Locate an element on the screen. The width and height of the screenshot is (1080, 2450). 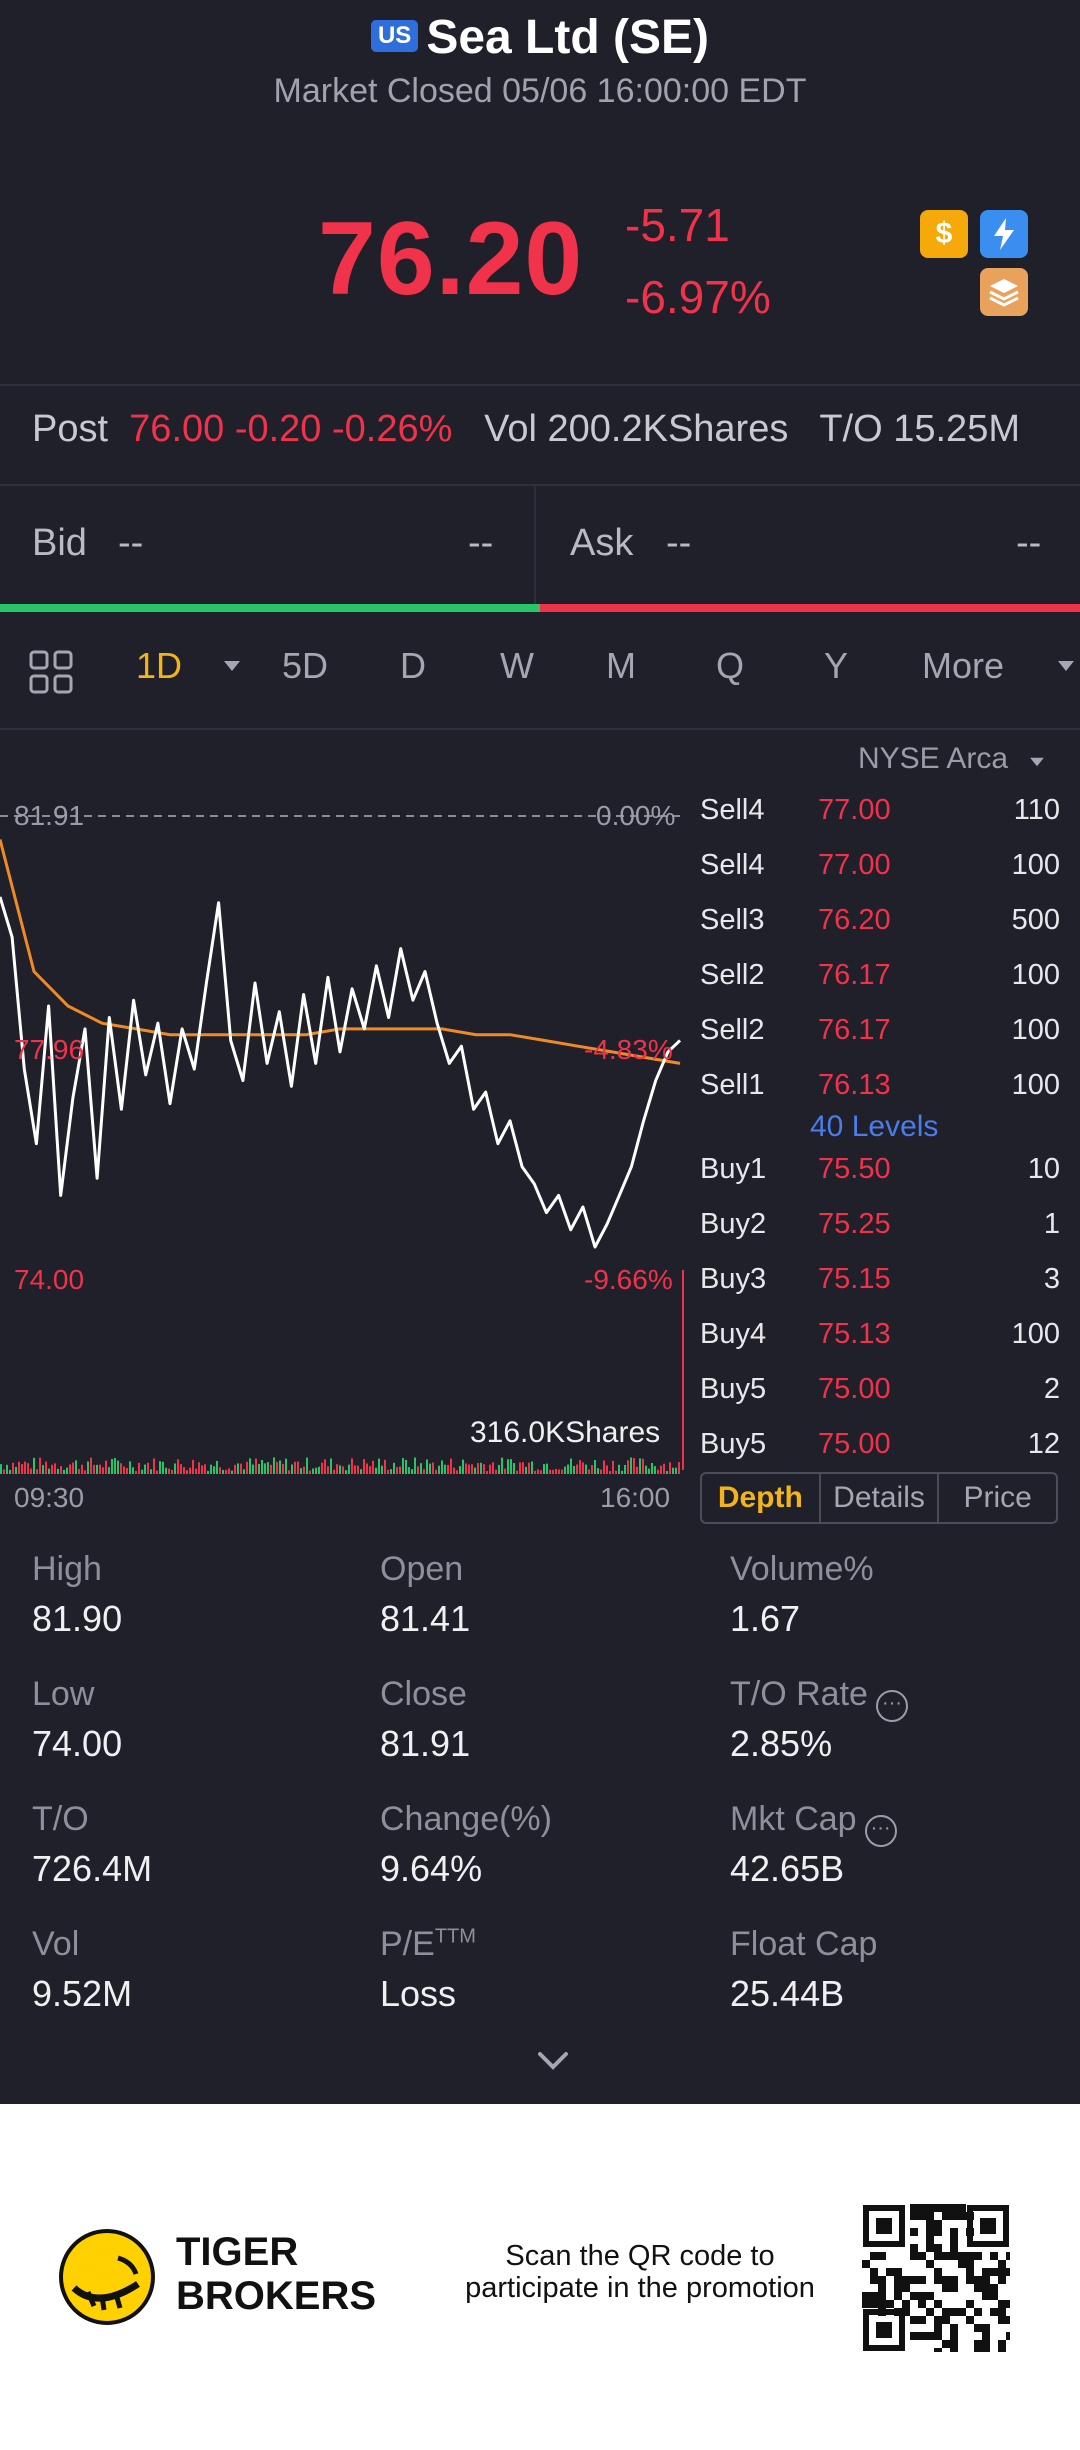
tab-1d: 1D is located at coordinates (159, 665).